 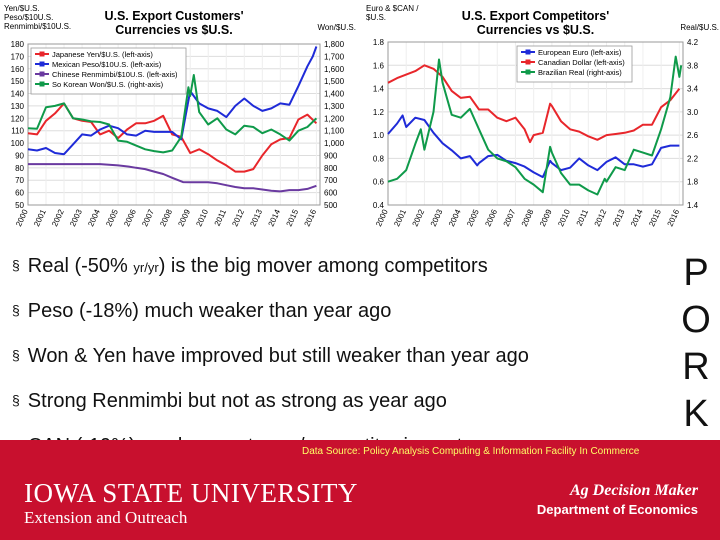 I want to click on bullet-item: § Peso (-18%) much weaker than year ago, so click(x=342, y=313).